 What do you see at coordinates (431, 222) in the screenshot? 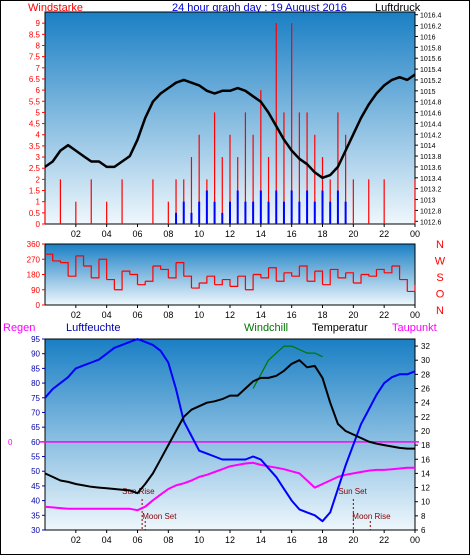
I see `y-right-tick-label: 1012.6` at bounding box center [431, 222].